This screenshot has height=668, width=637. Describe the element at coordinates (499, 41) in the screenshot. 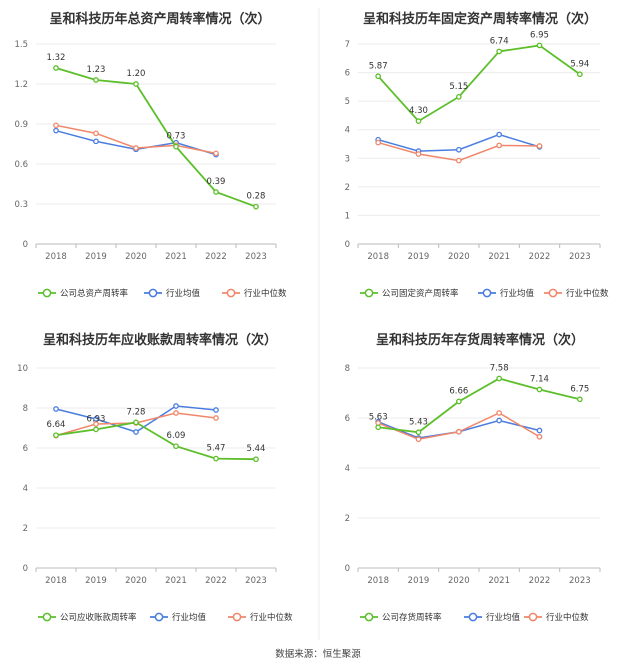

I see `data-label: 6.74` at that location.